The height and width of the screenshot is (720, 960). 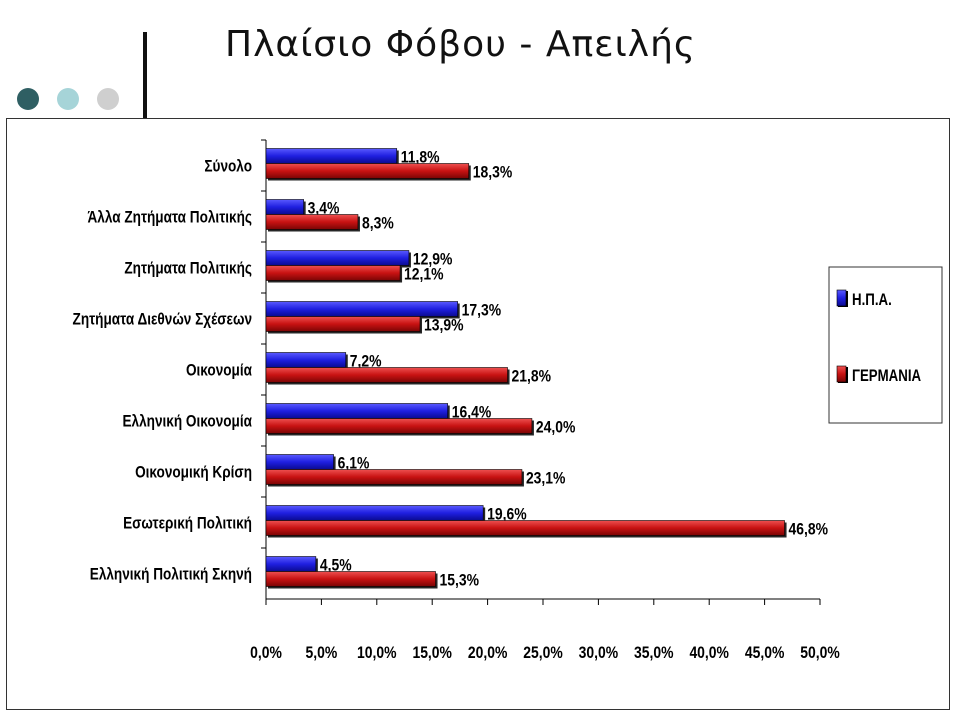 What do you see at coordinates (145, 75) in the screenshot?
I see `title-divider` at bounding box center [145, 75].